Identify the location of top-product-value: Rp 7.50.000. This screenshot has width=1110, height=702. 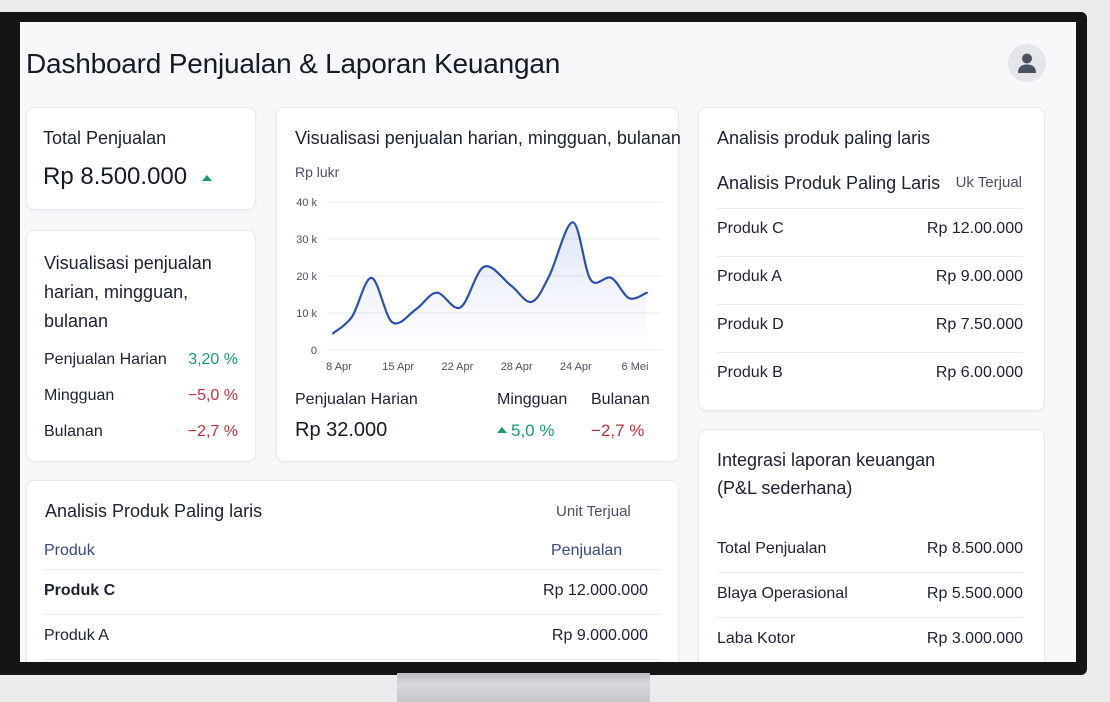
(979, 324).